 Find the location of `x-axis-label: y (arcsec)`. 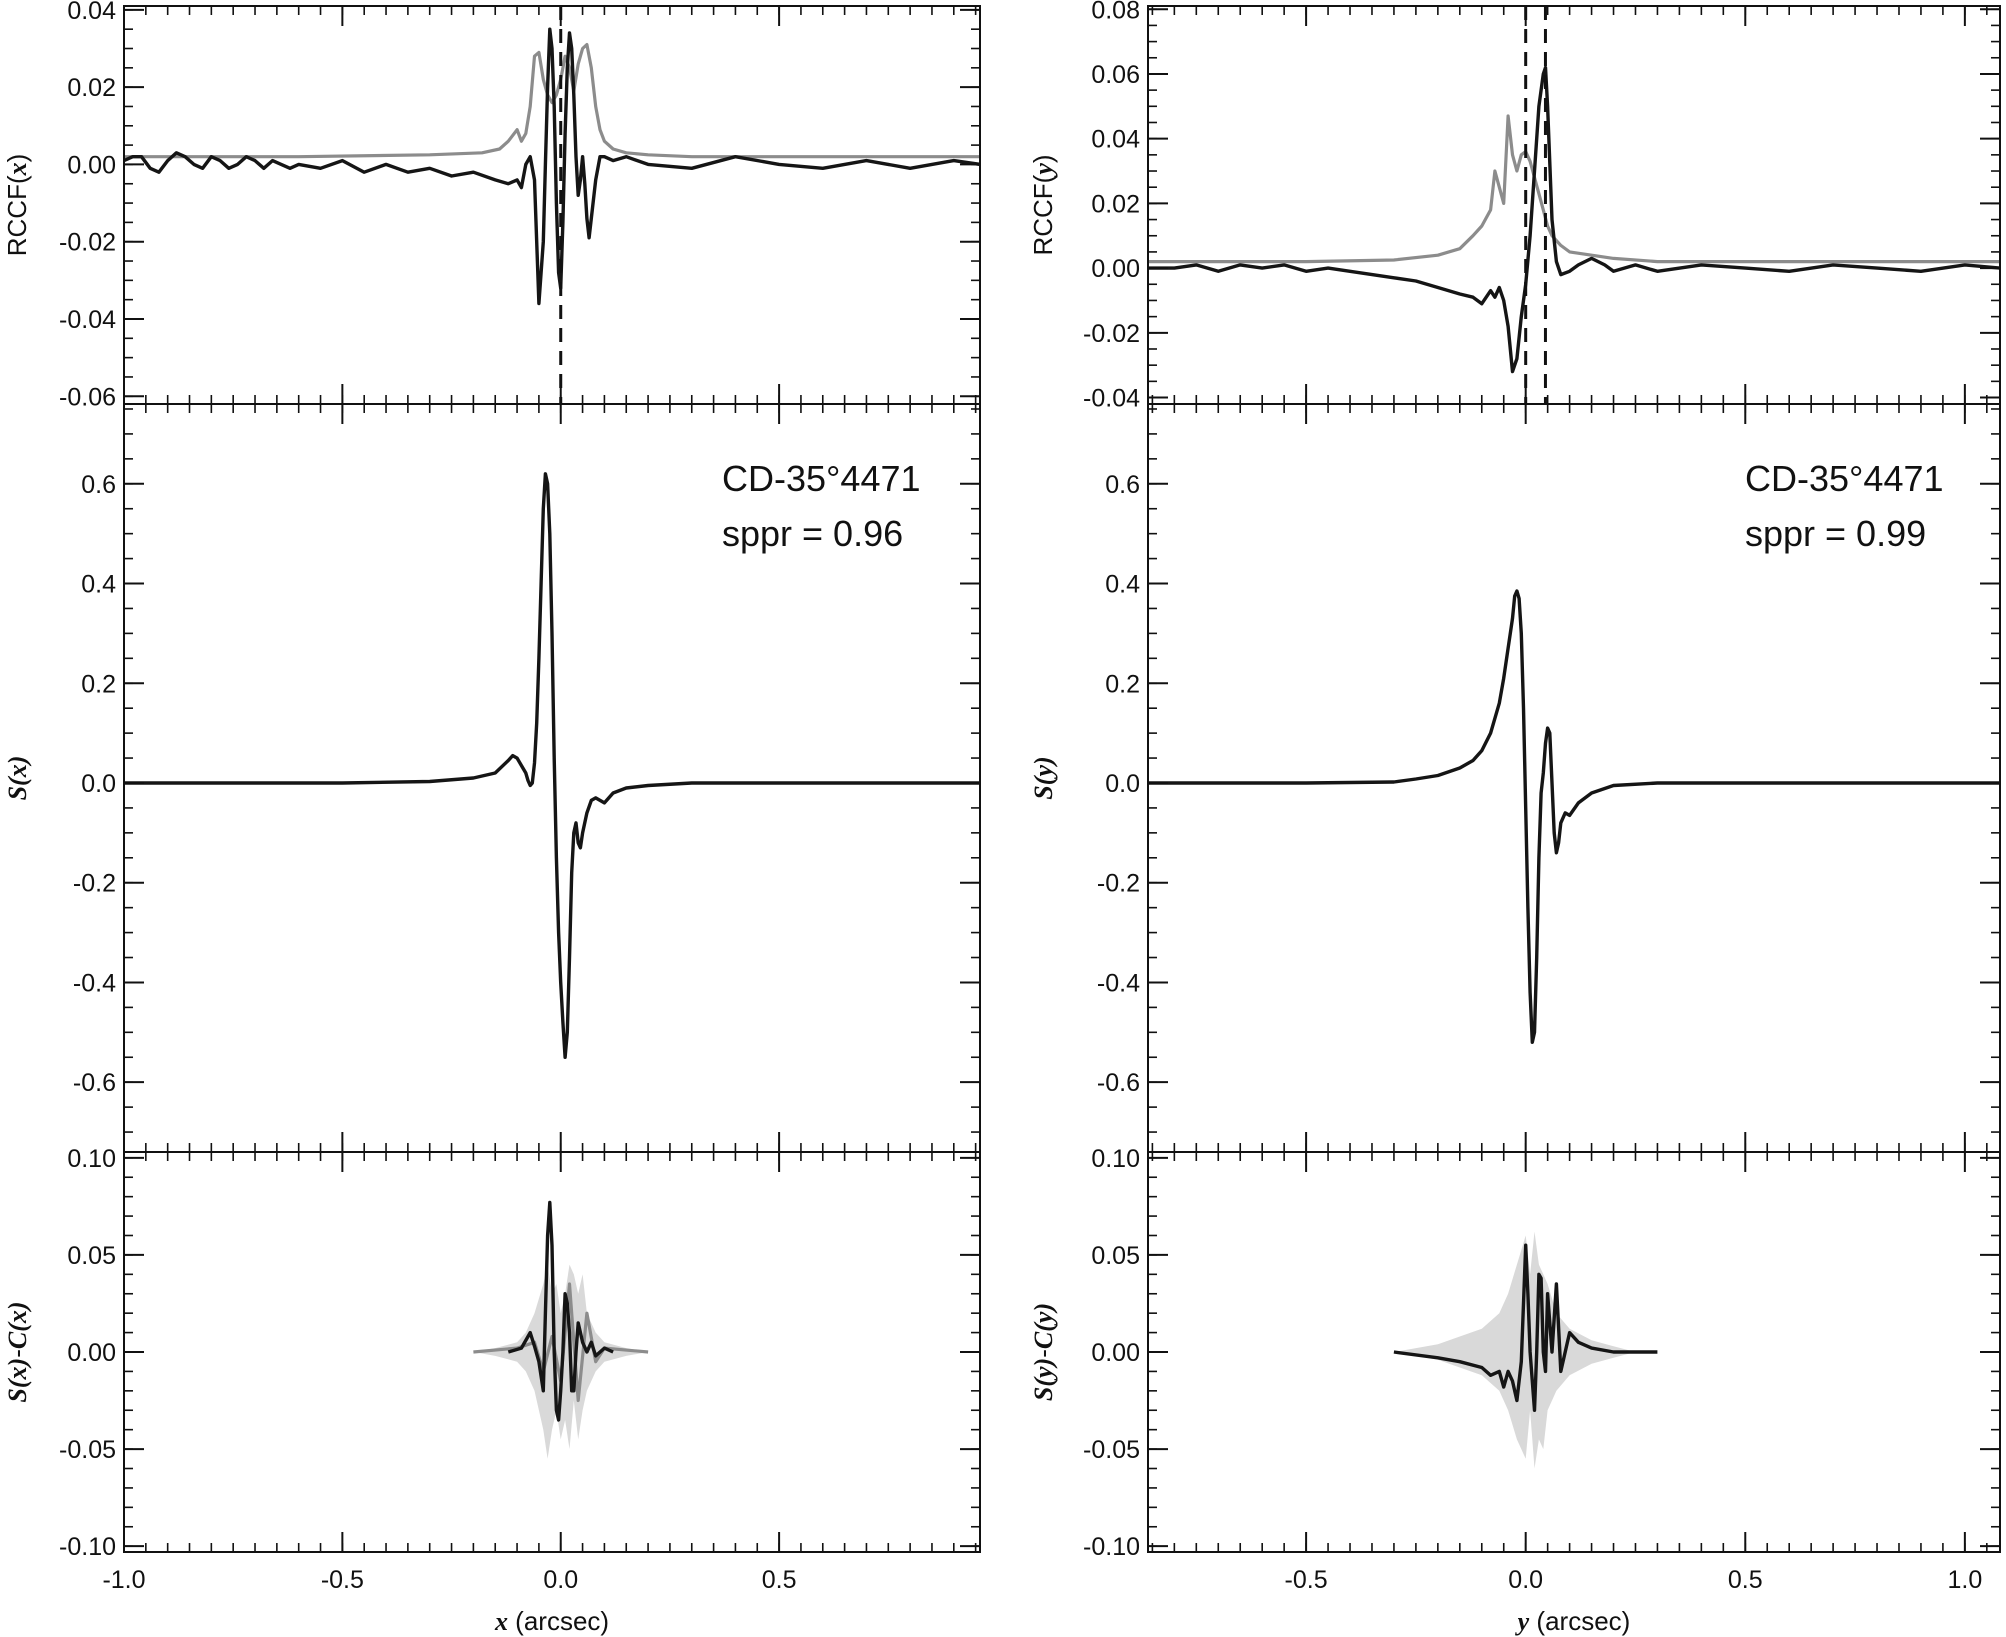

x-axis-label: y (arcsec) is located at coordinates (1573, 1621).